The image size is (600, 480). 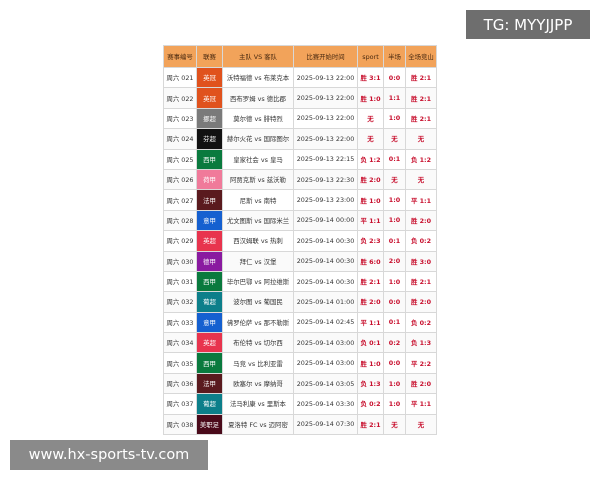 I want to click on cell: 赫尔火花 vs 国际图尔, so click(x=258, y=139).